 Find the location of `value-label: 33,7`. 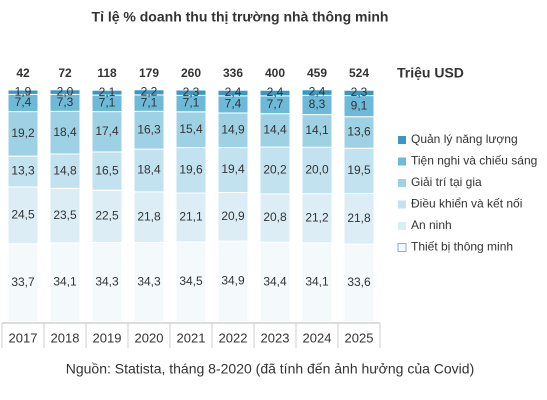

value-label: 33,7 is located at coordinates (23, 282).